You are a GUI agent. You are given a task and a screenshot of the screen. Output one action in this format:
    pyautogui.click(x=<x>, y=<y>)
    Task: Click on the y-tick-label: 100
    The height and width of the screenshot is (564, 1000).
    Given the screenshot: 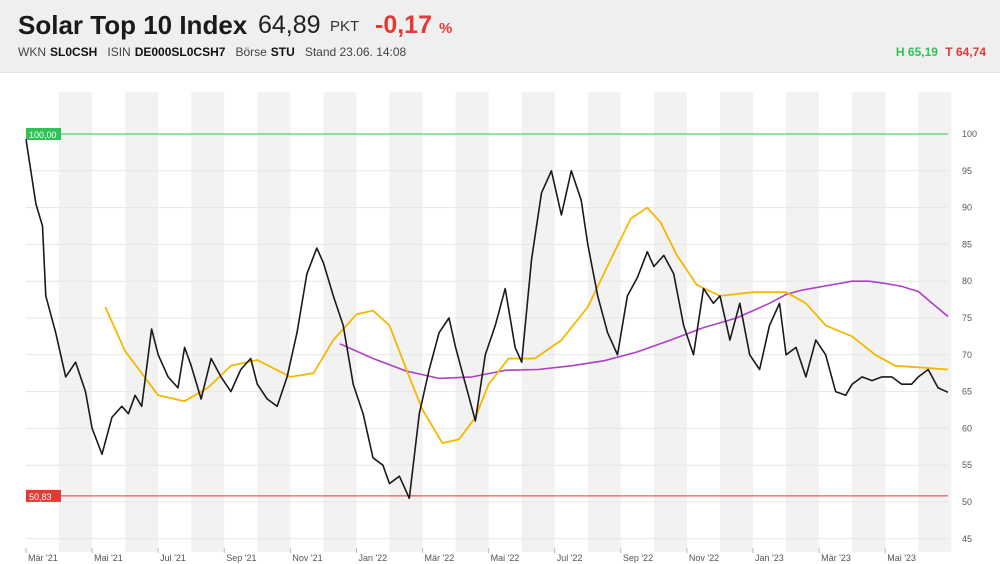 What is the action you would take?
    pyautogui.click(x=969, y=134)
    